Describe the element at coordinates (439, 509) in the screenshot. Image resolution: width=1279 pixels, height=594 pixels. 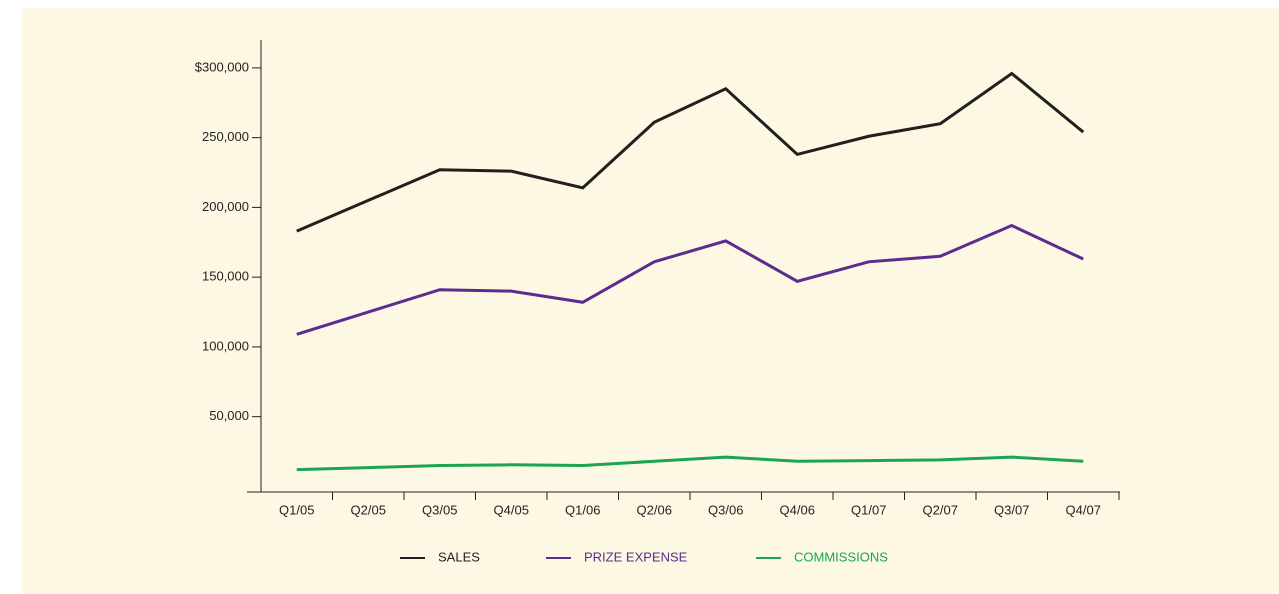
I see `x-tick-label: Q3/05` at that location.